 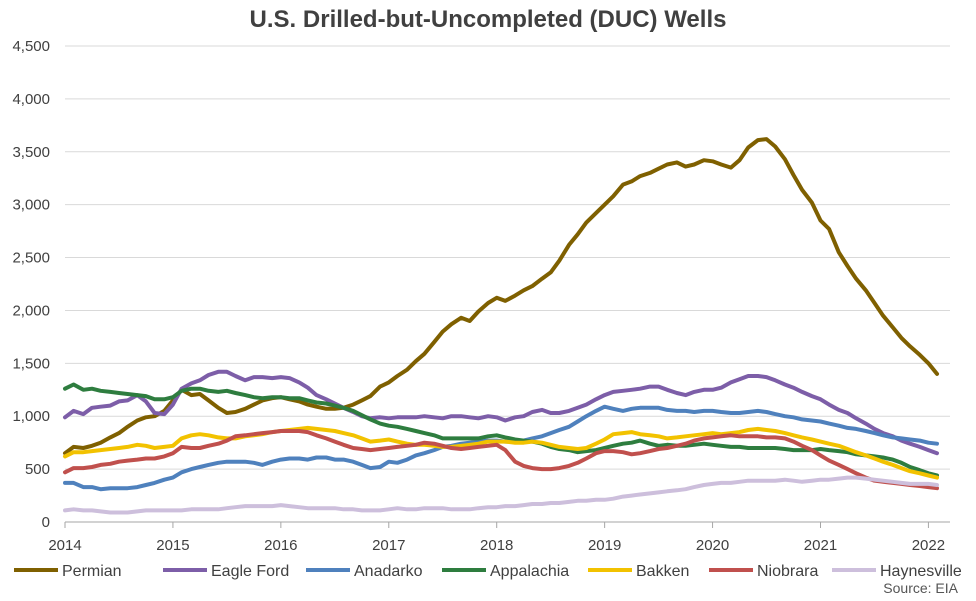 What do you see at coordinates (712, 545) in the screenshot?
I see `x-tick-label: 2020` at bounding box center [712, 545].